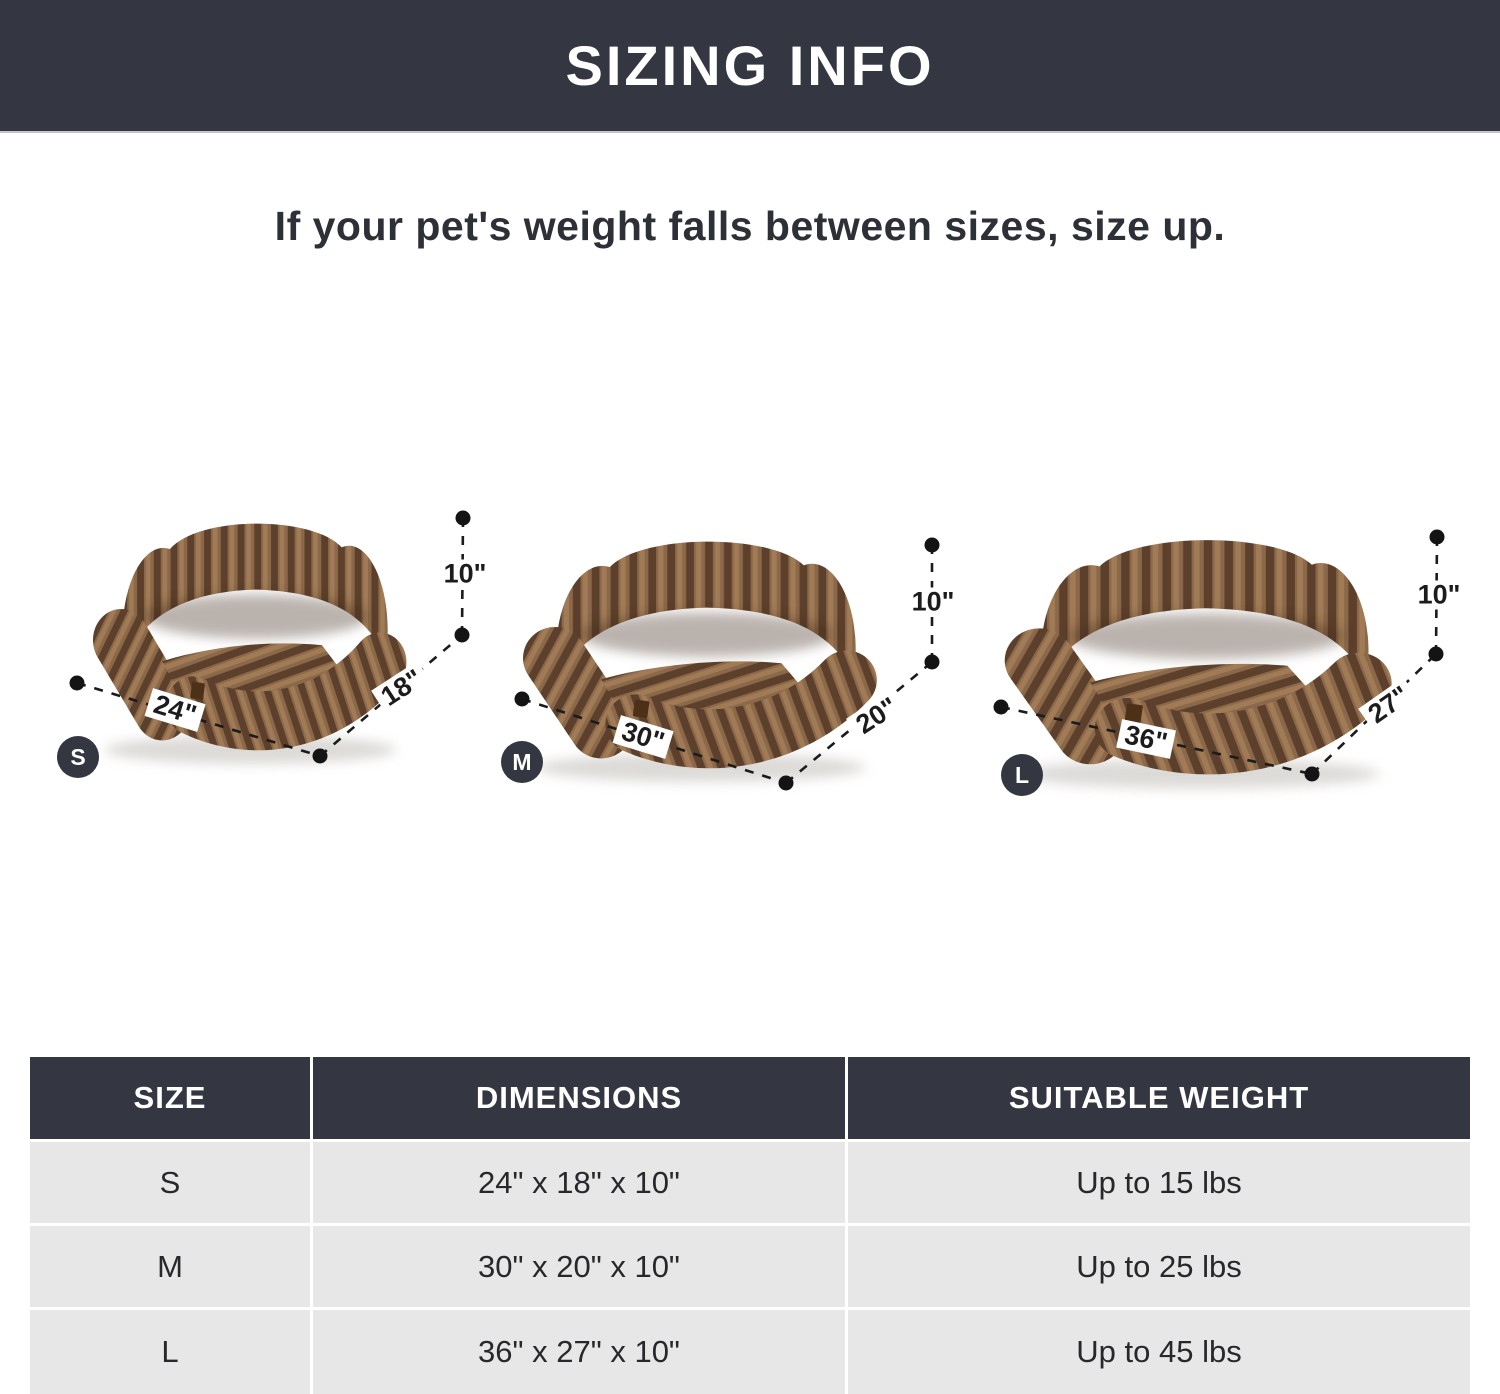 Image resolution: width=1500 pixels, height=1394 pixels. I want to click on table-row: L 36" x 27" x 10" Up to 45 lbs, so click(750, 1350).